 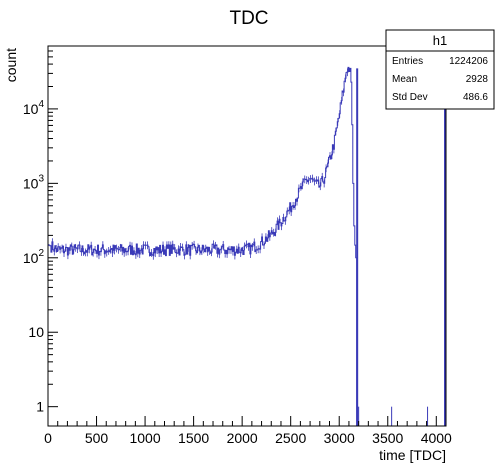 I want to click on x-tick-label: 1000, so click(x=144, y=438).